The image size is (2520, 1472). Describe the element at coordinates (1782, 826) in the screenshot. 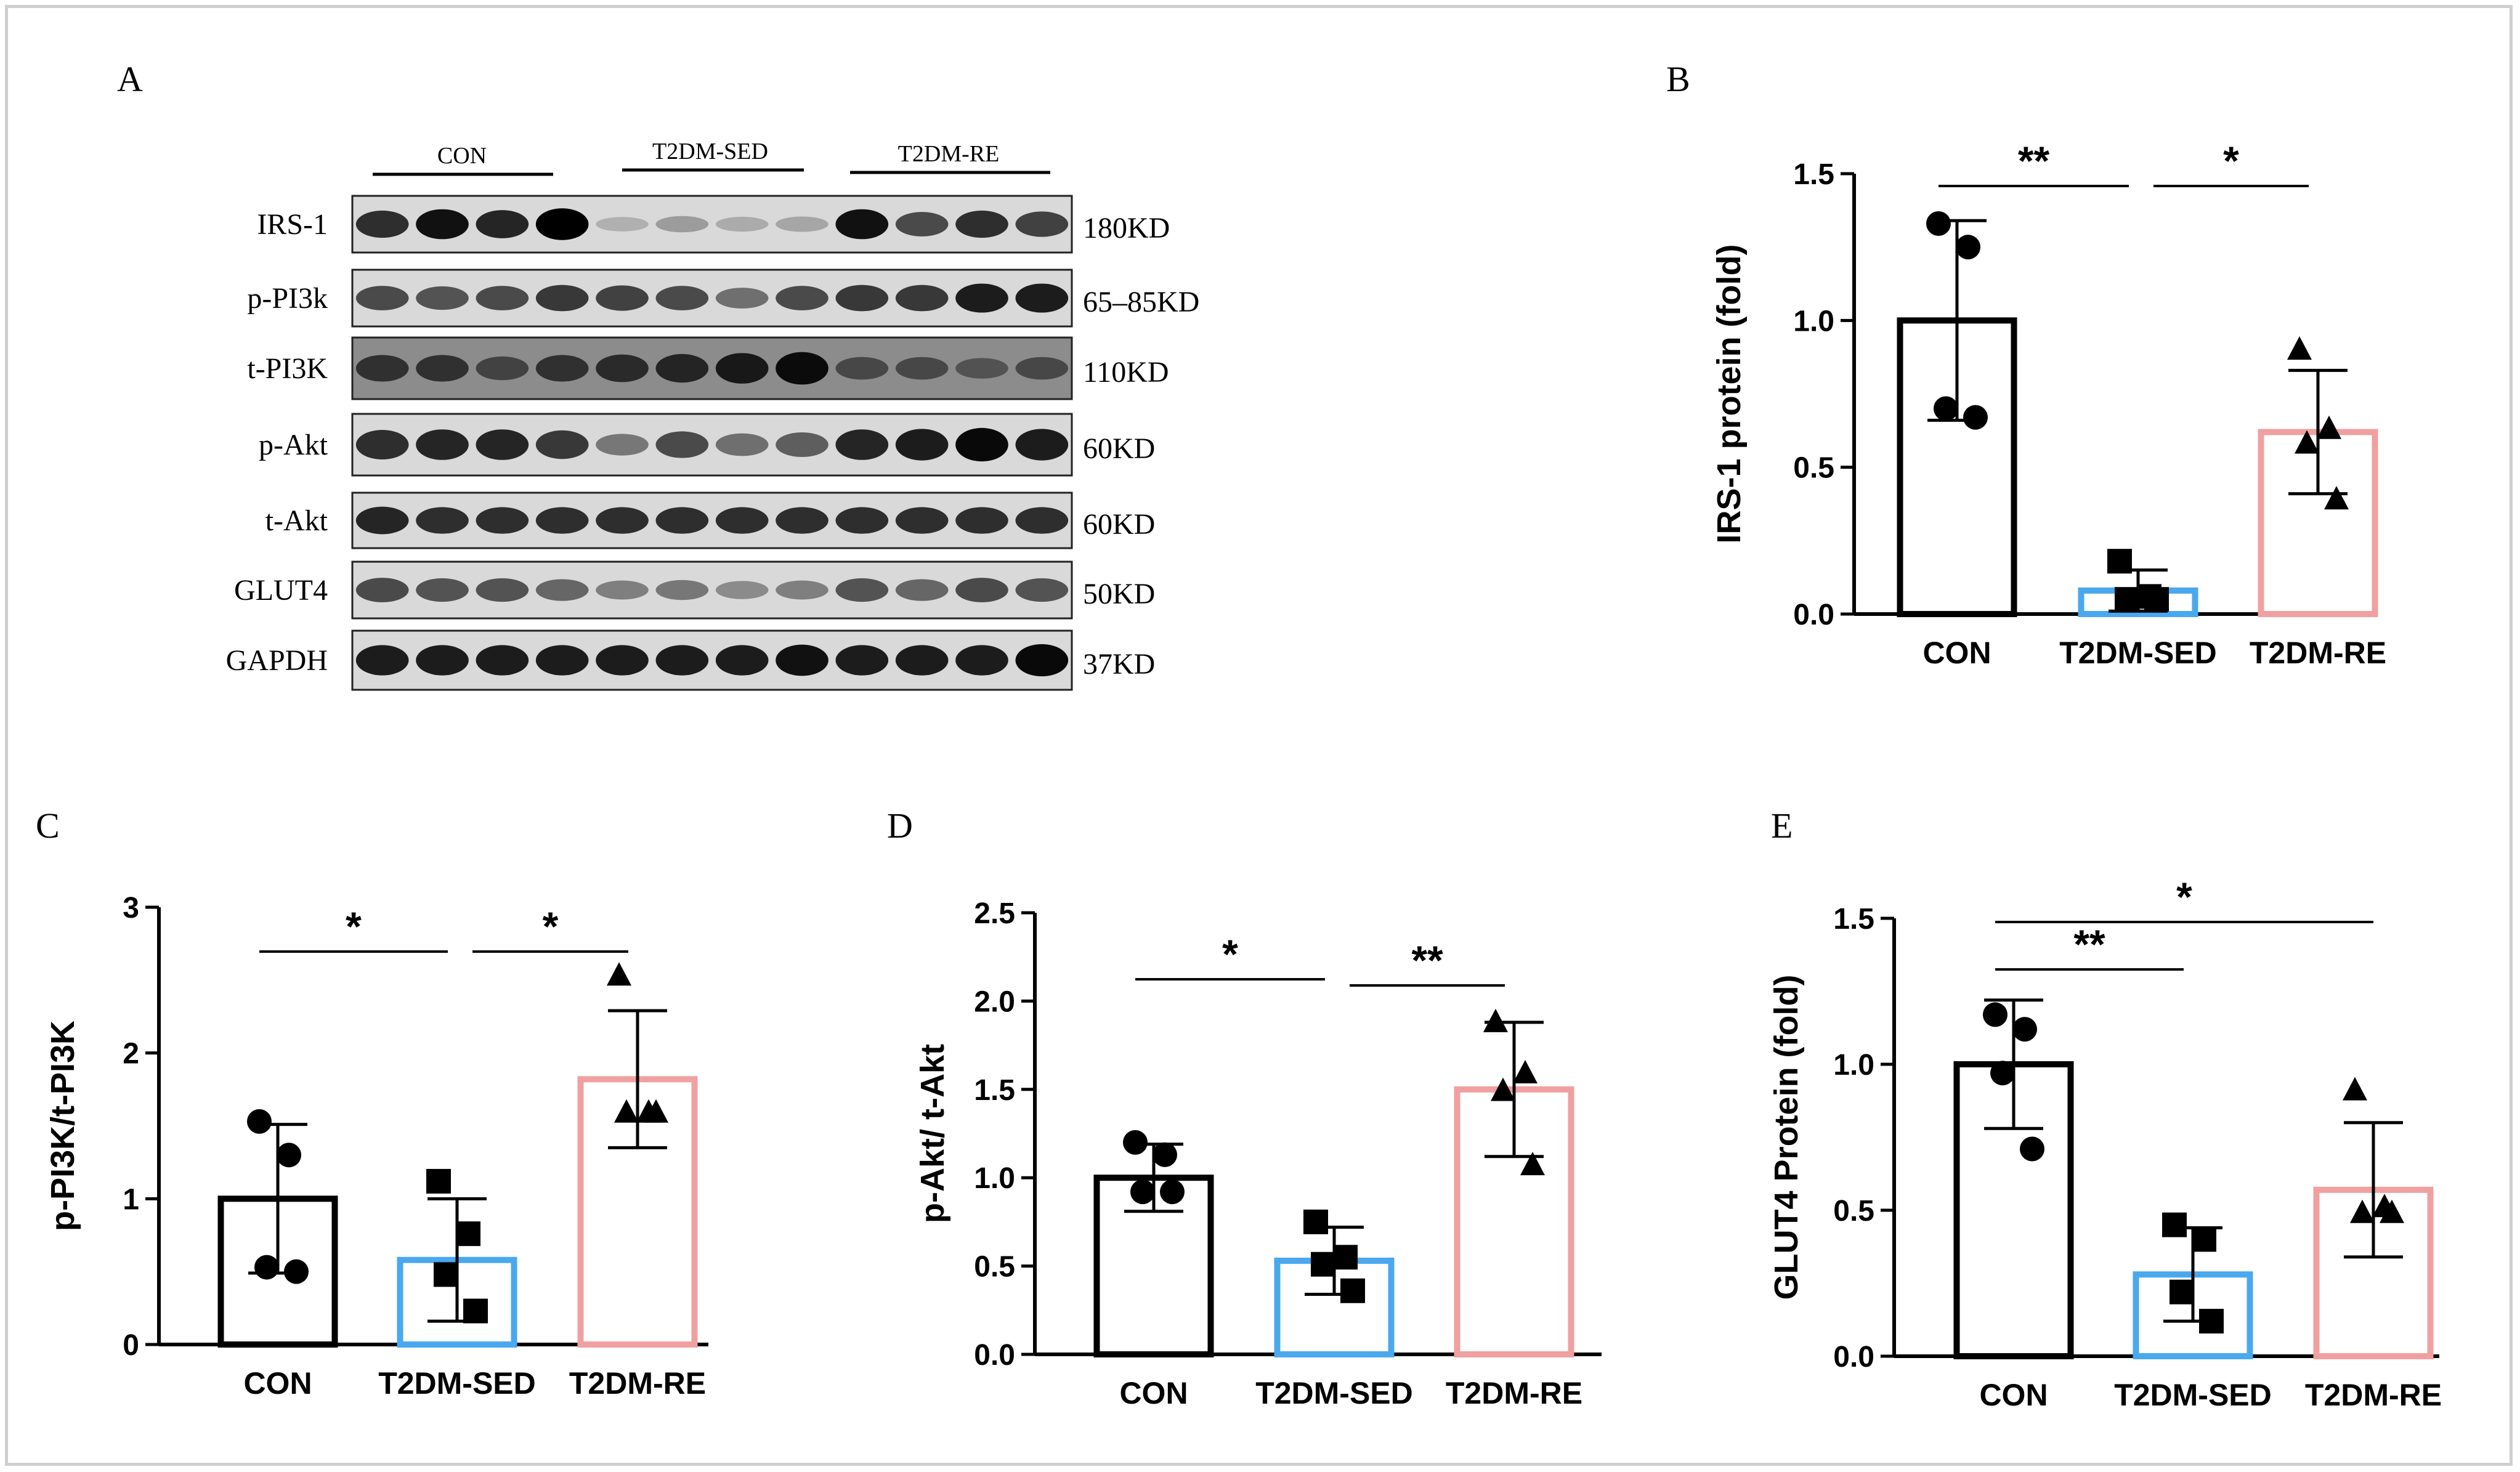

I see `panel-label-e: E` at that location.